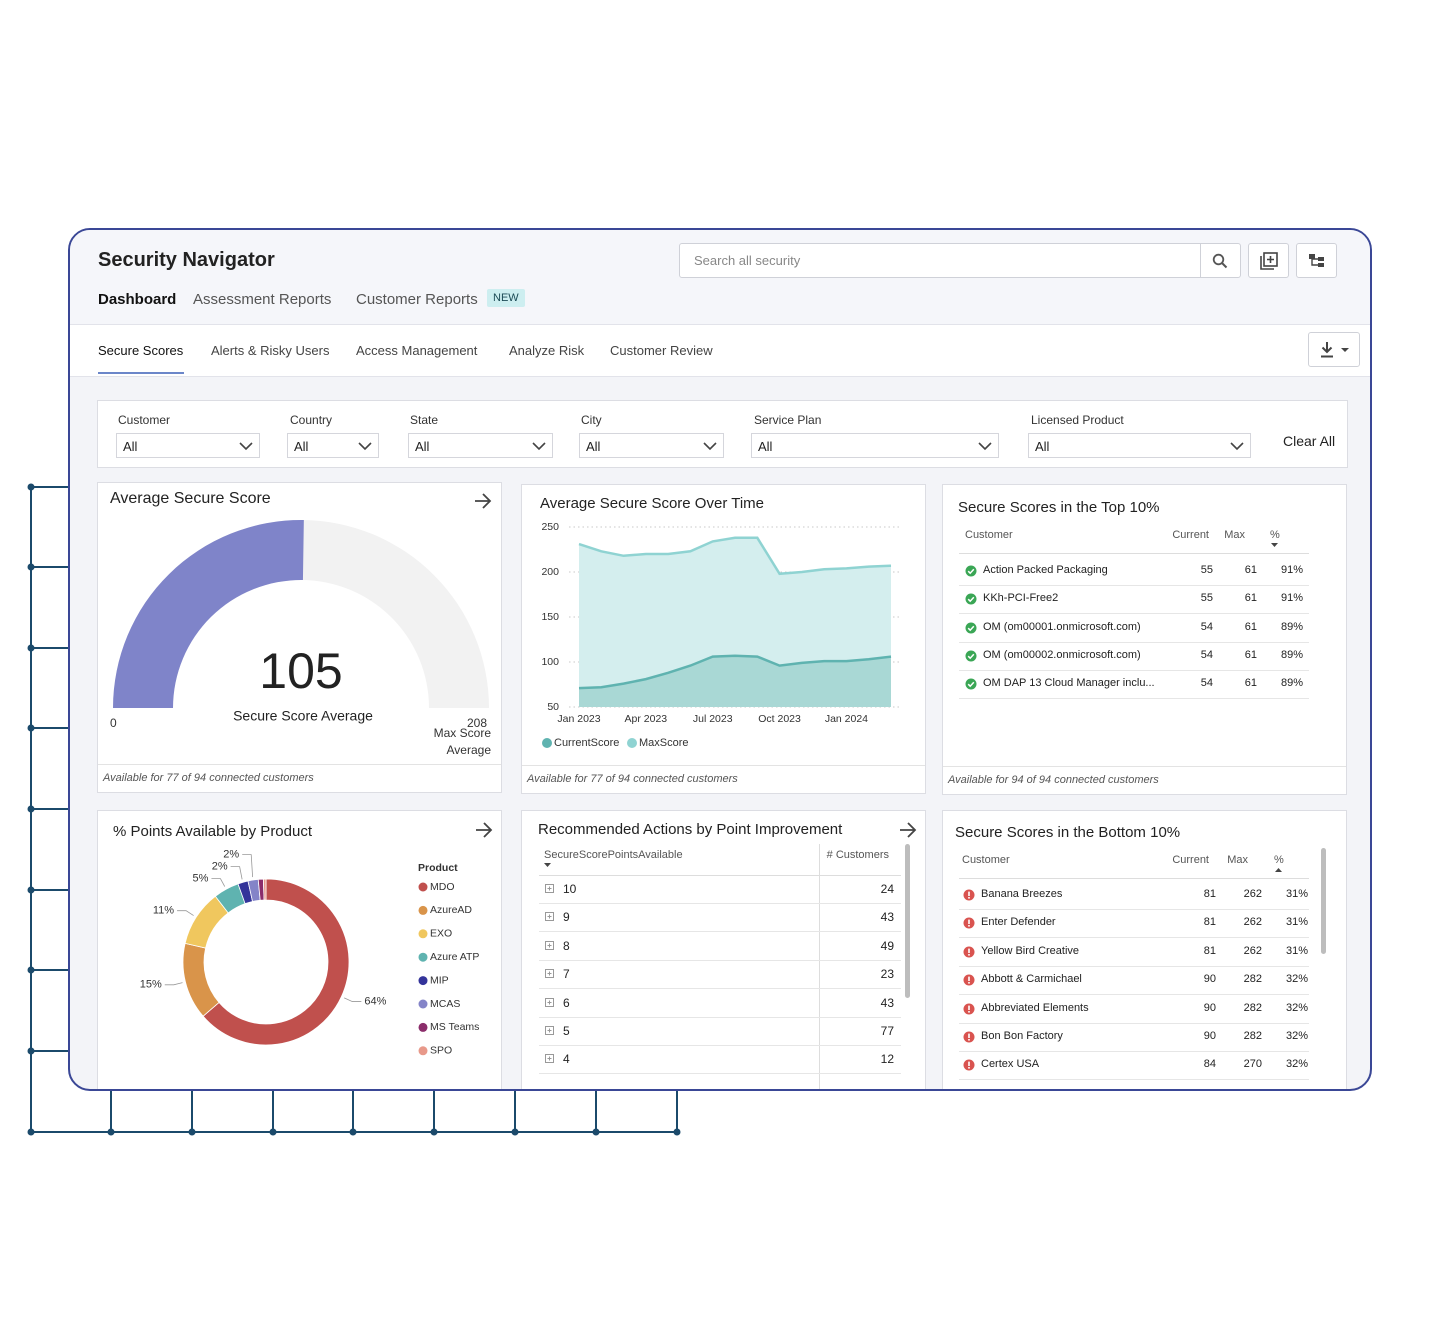 The image size is (1441, 1321). What do you see at coordinates (664, 743) in the screenshot?
I see `legend-label: MaxScore` at bounding box center [664, 743].